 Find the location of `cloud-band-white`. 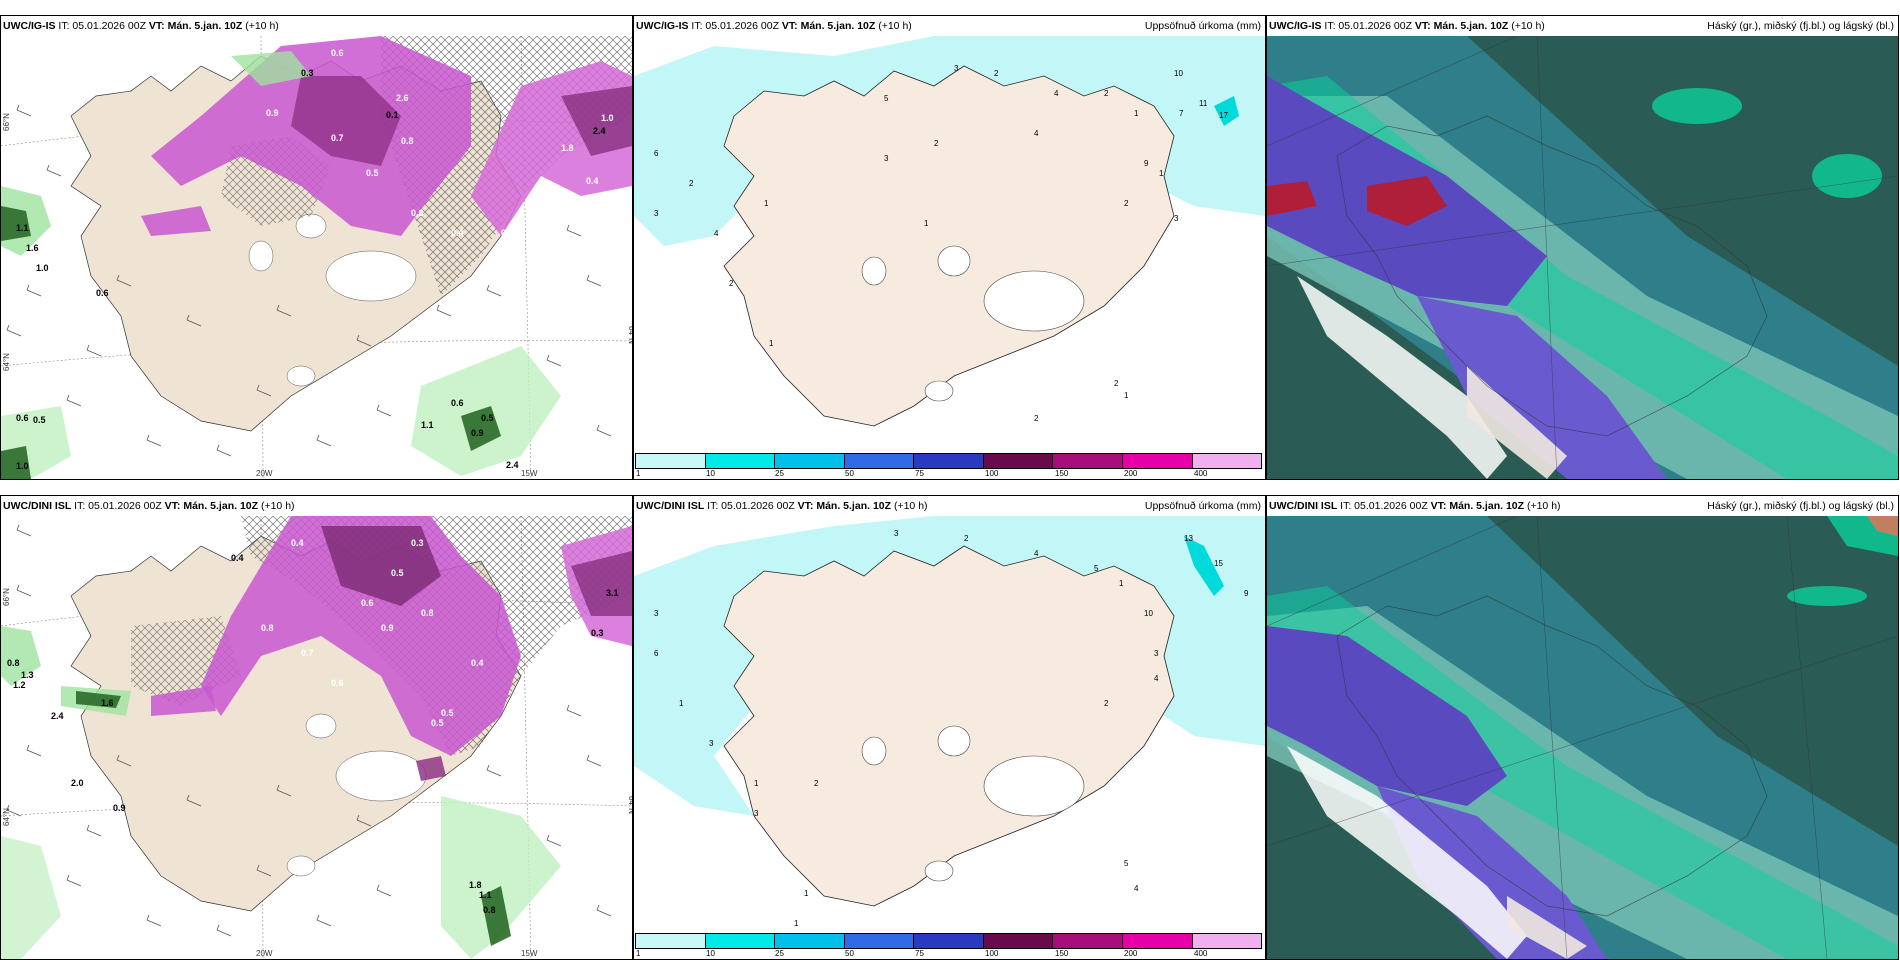

cloud-band-white is located at coordinates (1517, 422).